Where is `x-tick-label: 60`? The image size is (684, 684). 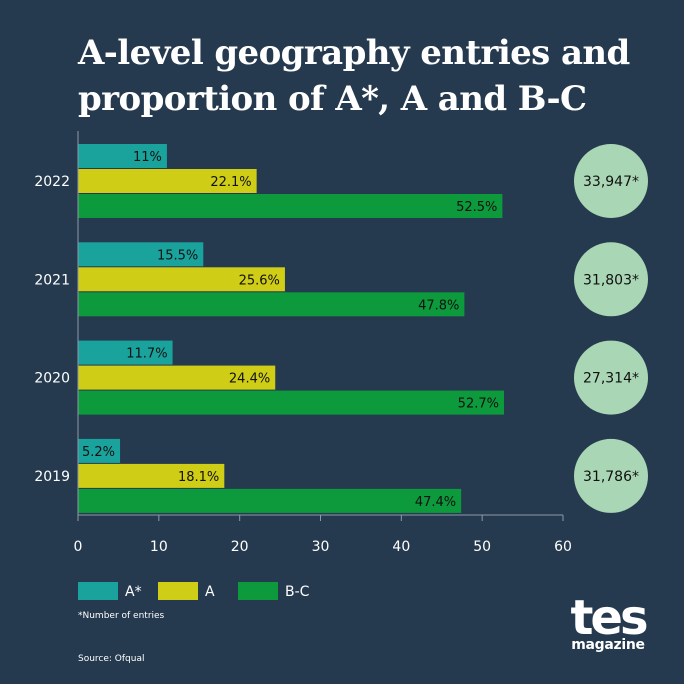
x-tick-label: 60 is located at coordinates (563, 547).